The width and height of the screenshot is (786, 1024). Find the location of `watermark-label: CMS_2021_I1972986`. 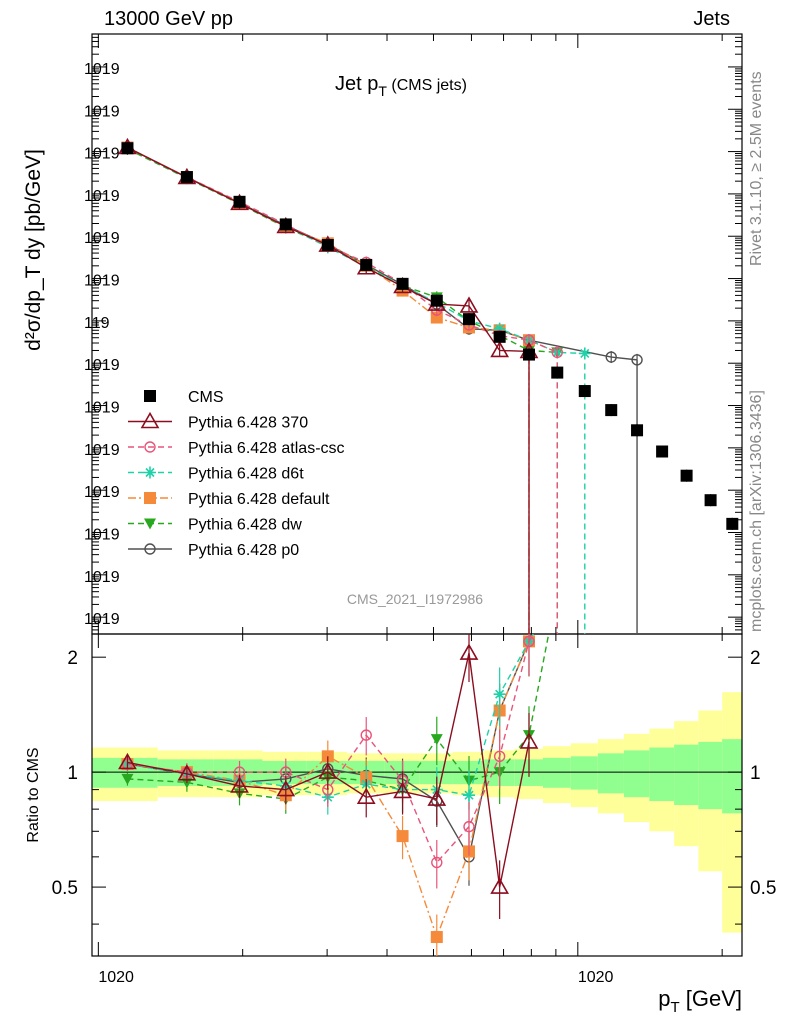

watermark-label: CMS_2021_I1972986 is located at coordinates (415, 599).